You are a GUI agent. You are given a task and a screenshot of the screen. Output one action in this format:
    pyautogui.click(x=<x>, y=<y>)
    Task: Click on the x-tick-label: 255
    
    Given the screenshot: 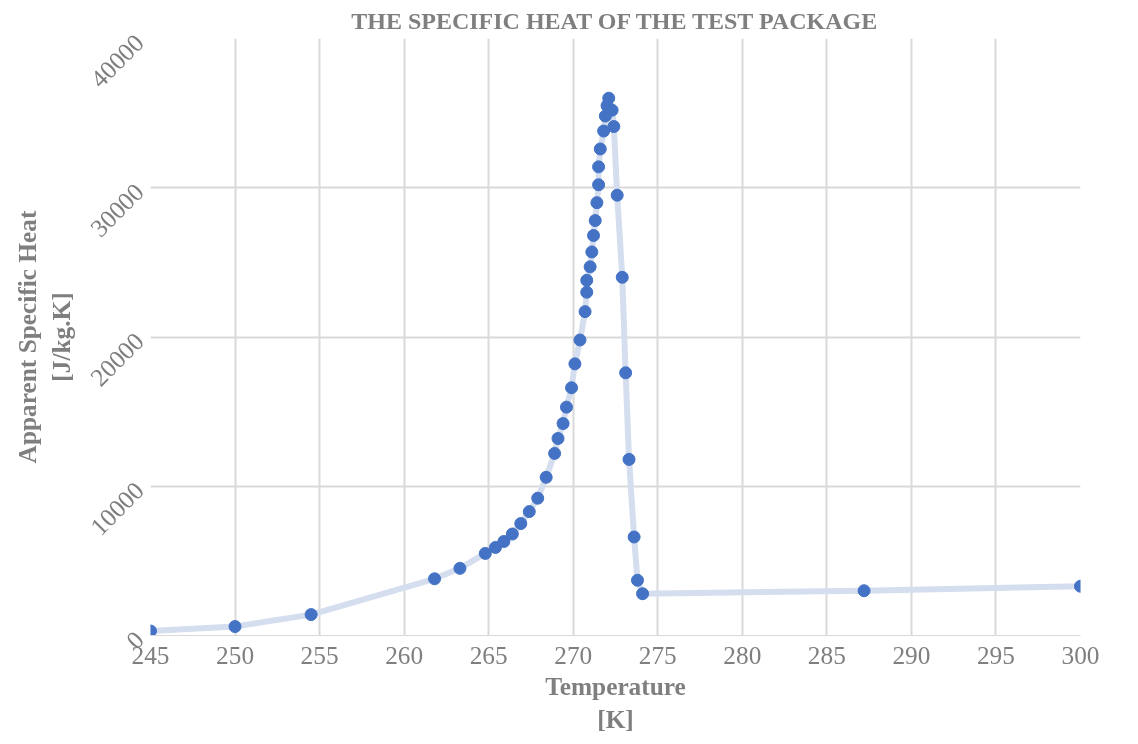 What is the action you would take?
    pyautogui.click(x=319, y=654)
    